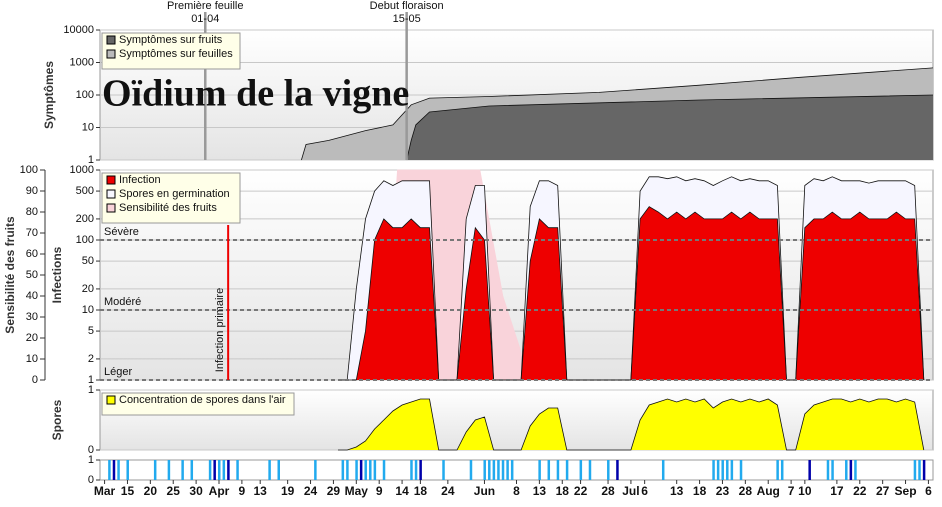 The height and width of the screenshot is (507, 942). I want to click on y2-tick-label: 20, so click(32, 338).